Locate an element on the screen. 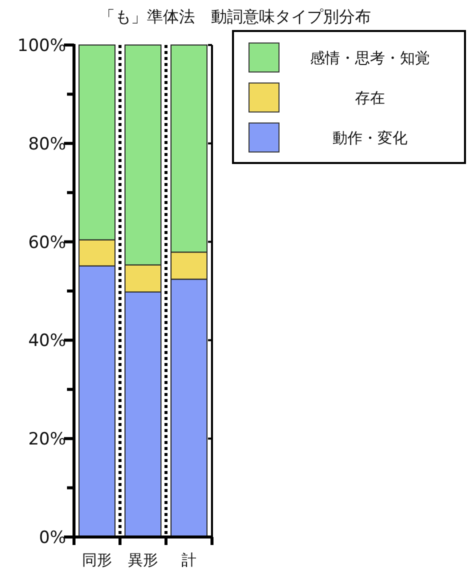 This screenshot has height=576, width=471. y-tick-label: 60% is located at coordinates (47, 242).